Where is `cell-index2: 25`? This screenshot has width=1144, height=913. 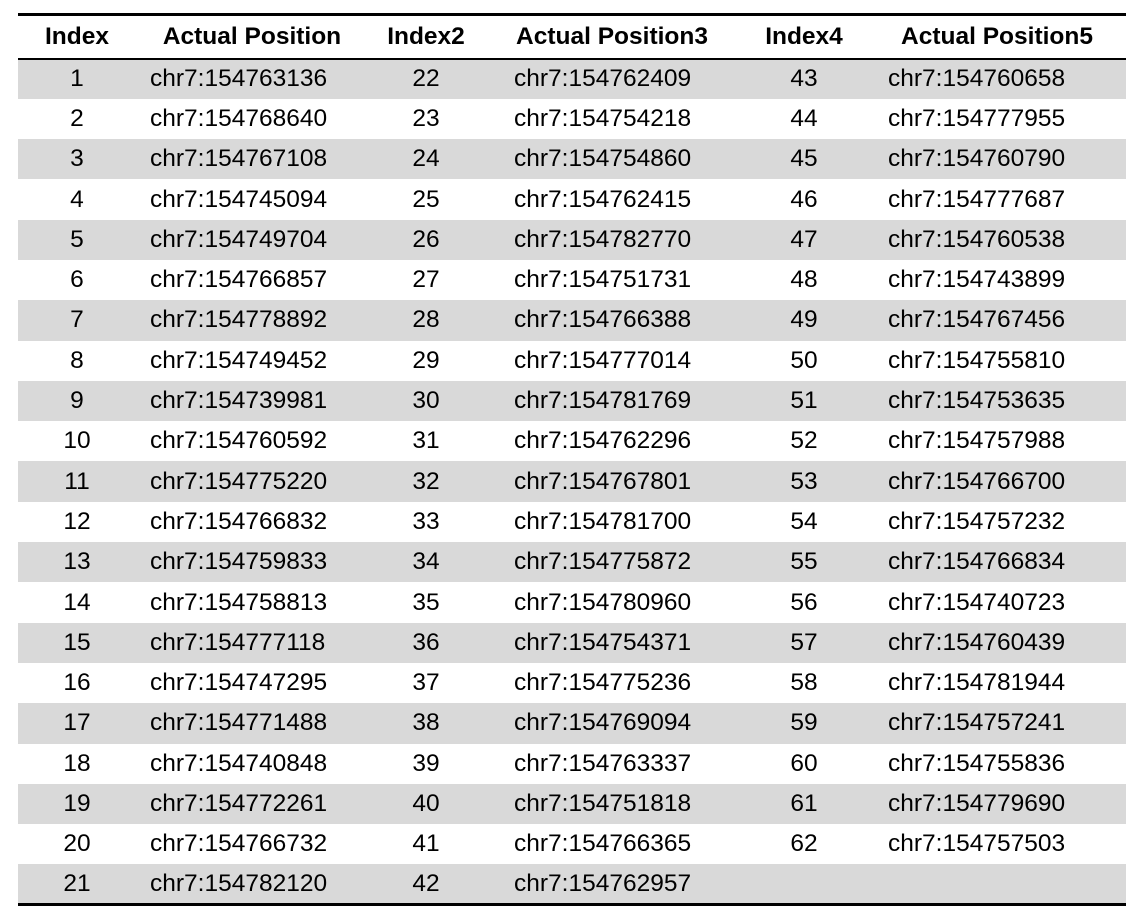 cell-index2: 25 is located at coordinates (426, 199).